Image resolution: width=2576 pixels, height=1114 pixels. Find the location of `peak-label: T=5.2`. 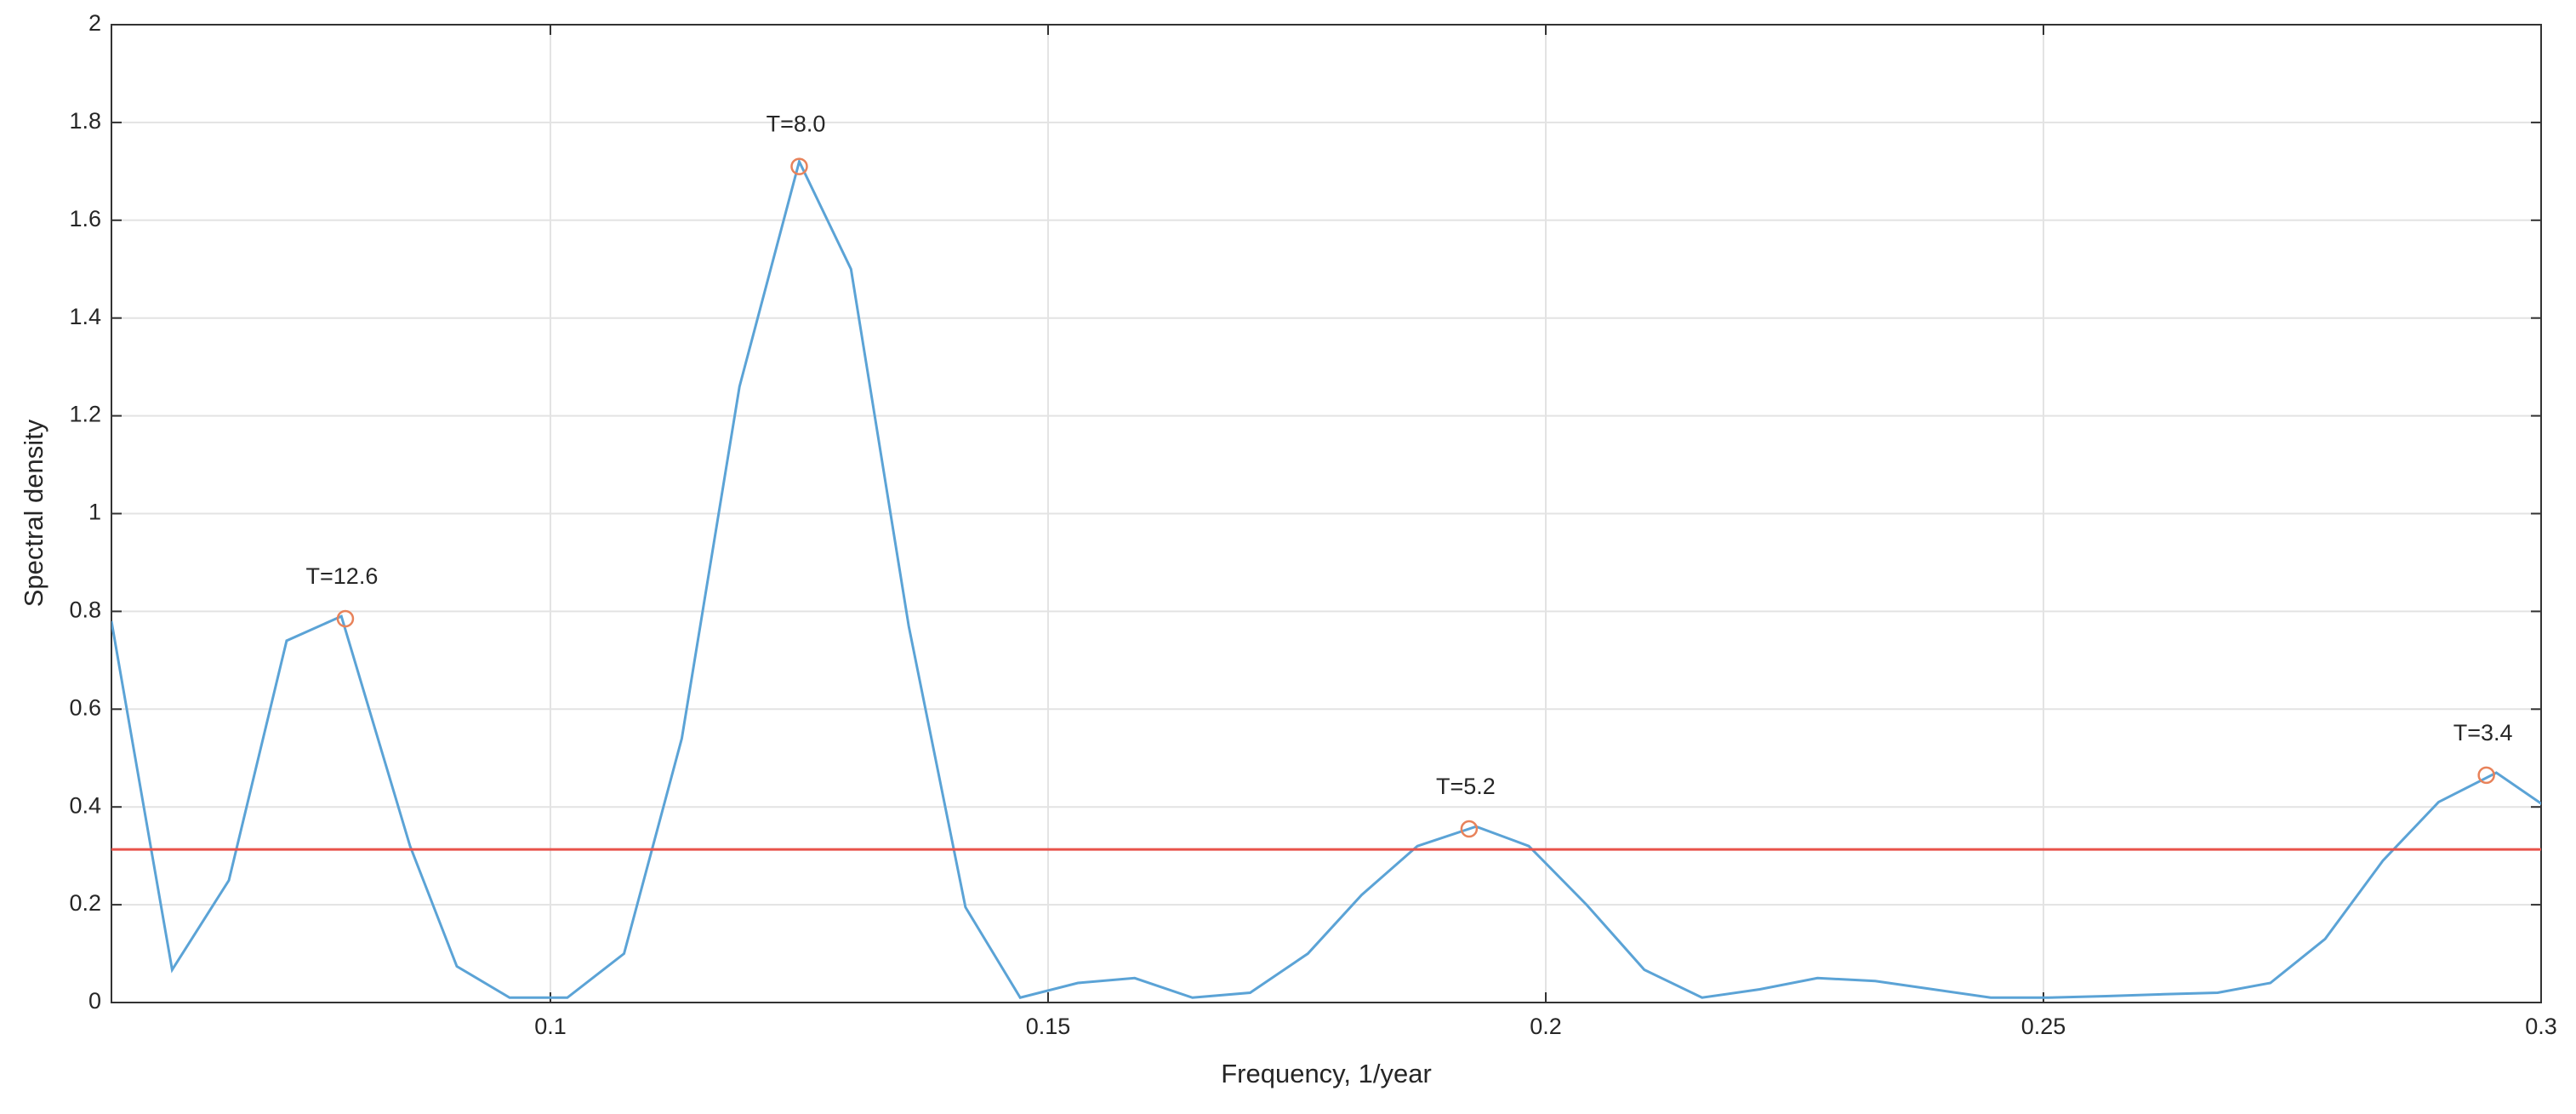

peak-label: T=5.2 is located at coordinates (1466, 786).